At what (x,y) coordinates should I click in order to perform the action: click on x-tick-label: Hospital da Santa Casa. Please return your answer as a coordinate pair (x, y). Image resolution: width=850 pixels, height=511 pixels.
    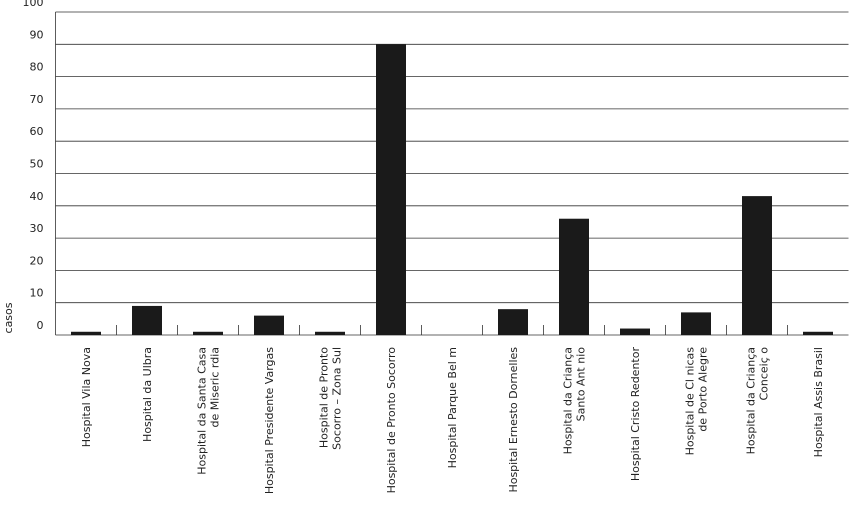
    Looking at the image, I should click on (202, 411).